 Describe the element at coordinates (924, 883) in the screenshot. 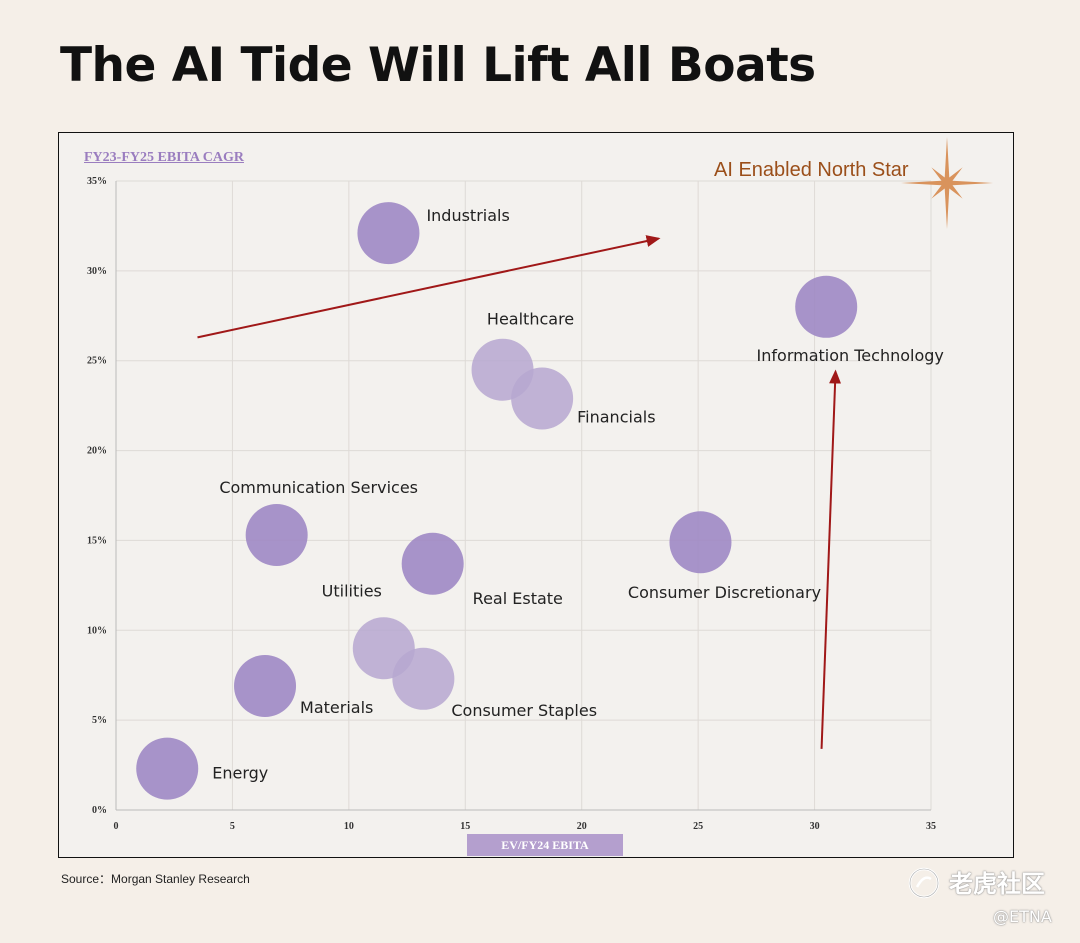

I see `tiger-community-logo-icon` at that location.